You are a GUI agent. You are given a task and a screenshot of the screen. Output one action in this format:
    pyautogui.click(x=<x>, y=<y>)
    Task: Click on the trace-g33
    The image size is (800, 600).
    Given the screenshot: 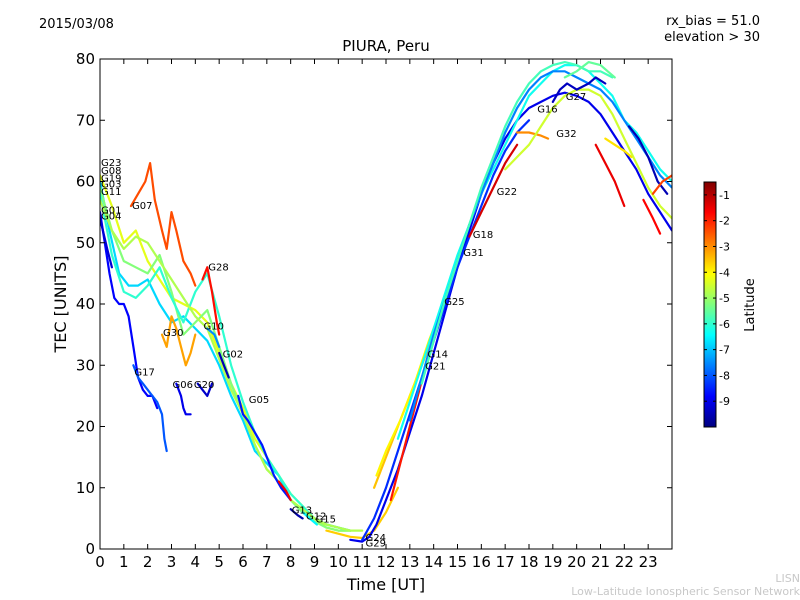 What is the action you would take?
    pyautogui.click(x=589, y=70)
    